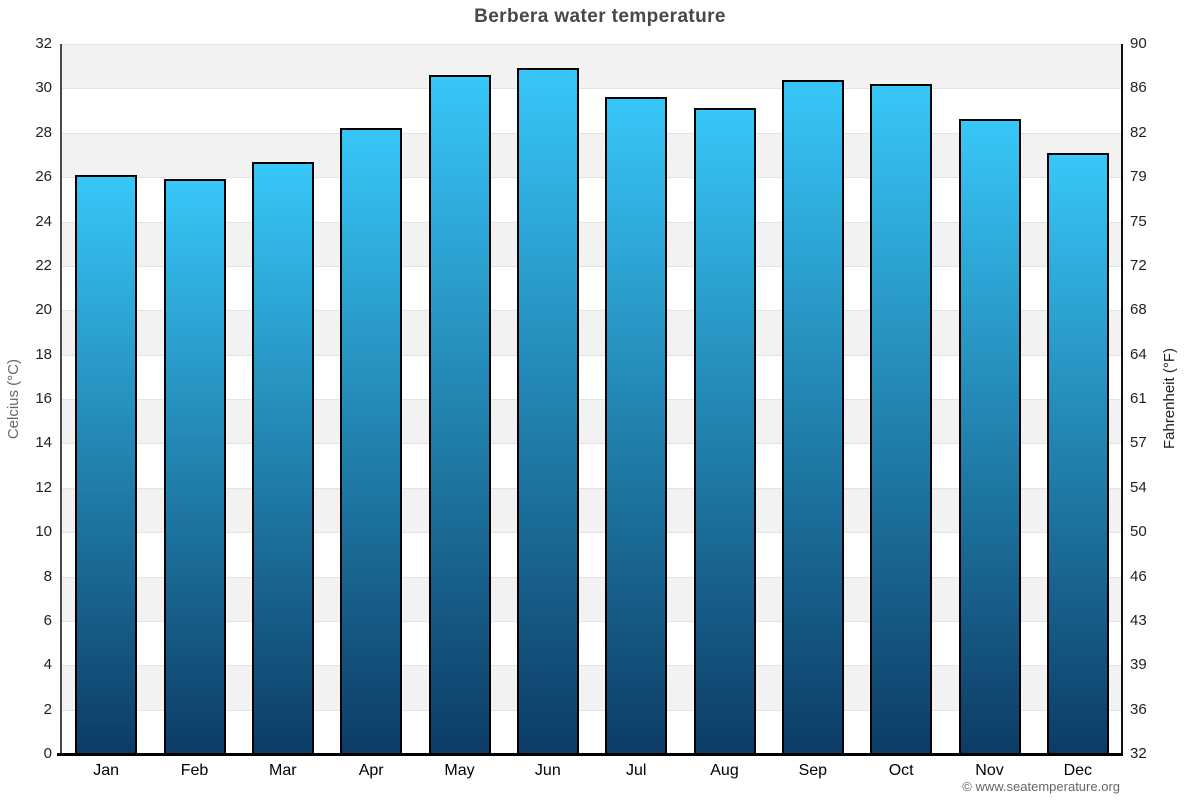  I want to click on month-label-apr: Apr, so click(371, 770).